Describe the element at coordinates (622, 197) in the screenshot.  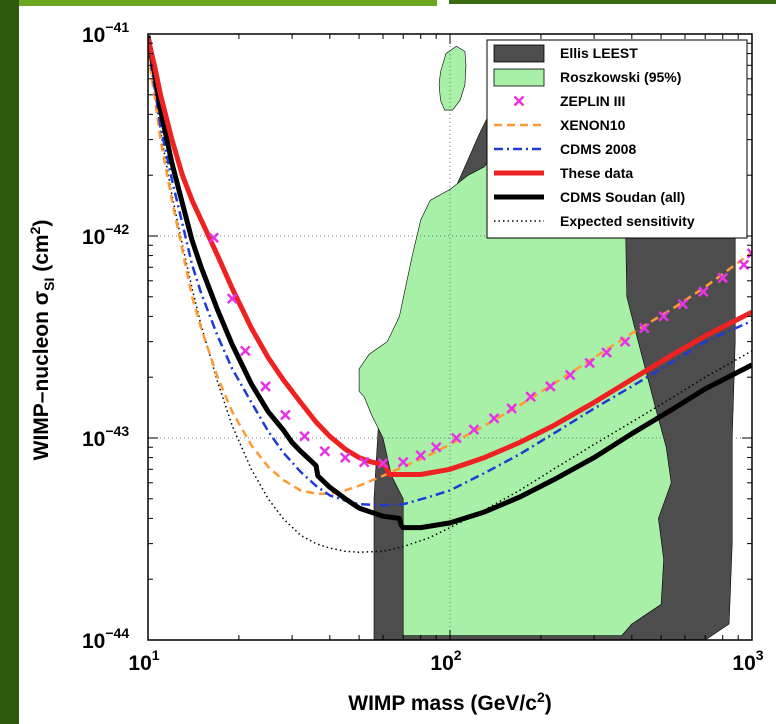
I see `legend-label: CDMS Soudan (all)` at that location.